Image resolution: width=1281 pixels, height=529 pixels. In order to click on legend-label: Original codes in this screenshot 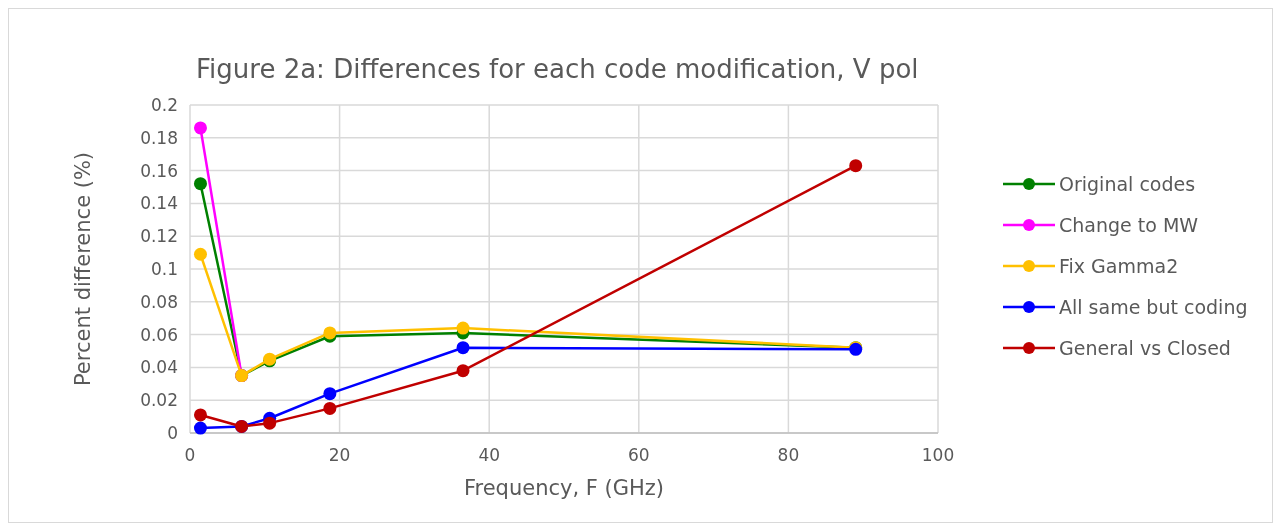, I will do `click(1127, 183)`.